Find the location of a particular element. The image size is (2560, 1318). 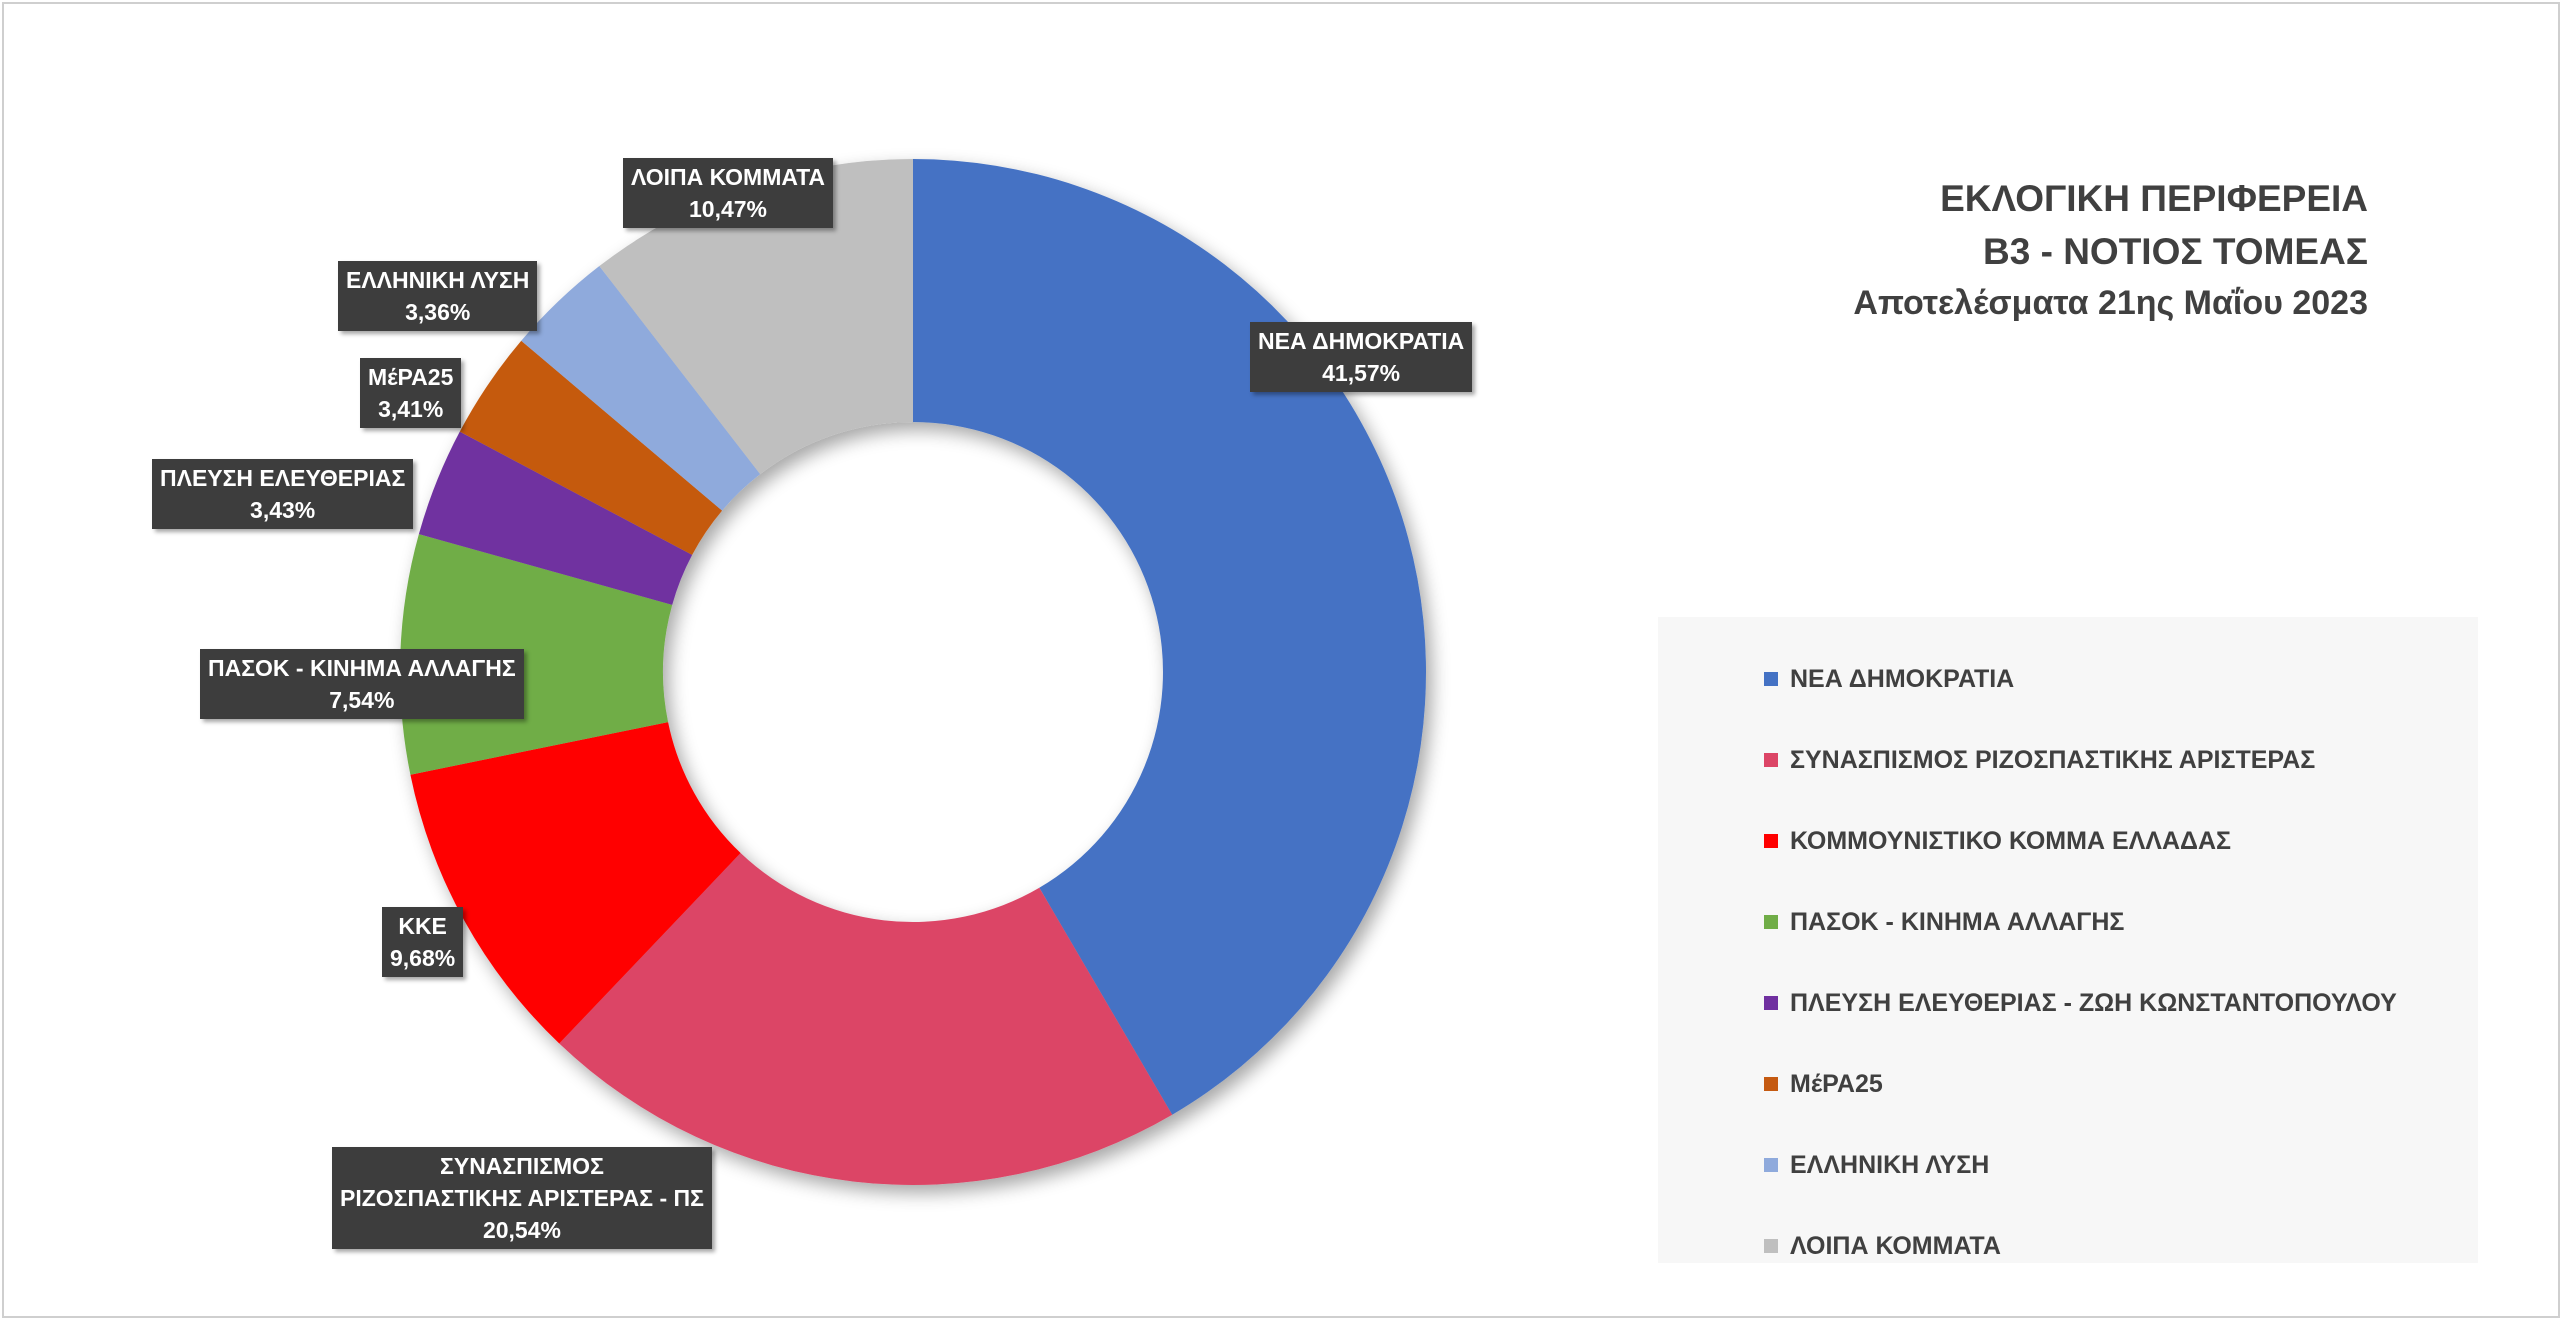

legend-item: ΠΛΕΥΣΗ ΕΛΕΥΘΕΡΙΑΣ - ΖΩΗ ΚΩΝΣΤΑΝΤΟΠΟΥΛΟΥ is located at coordinates (2080, 1003).